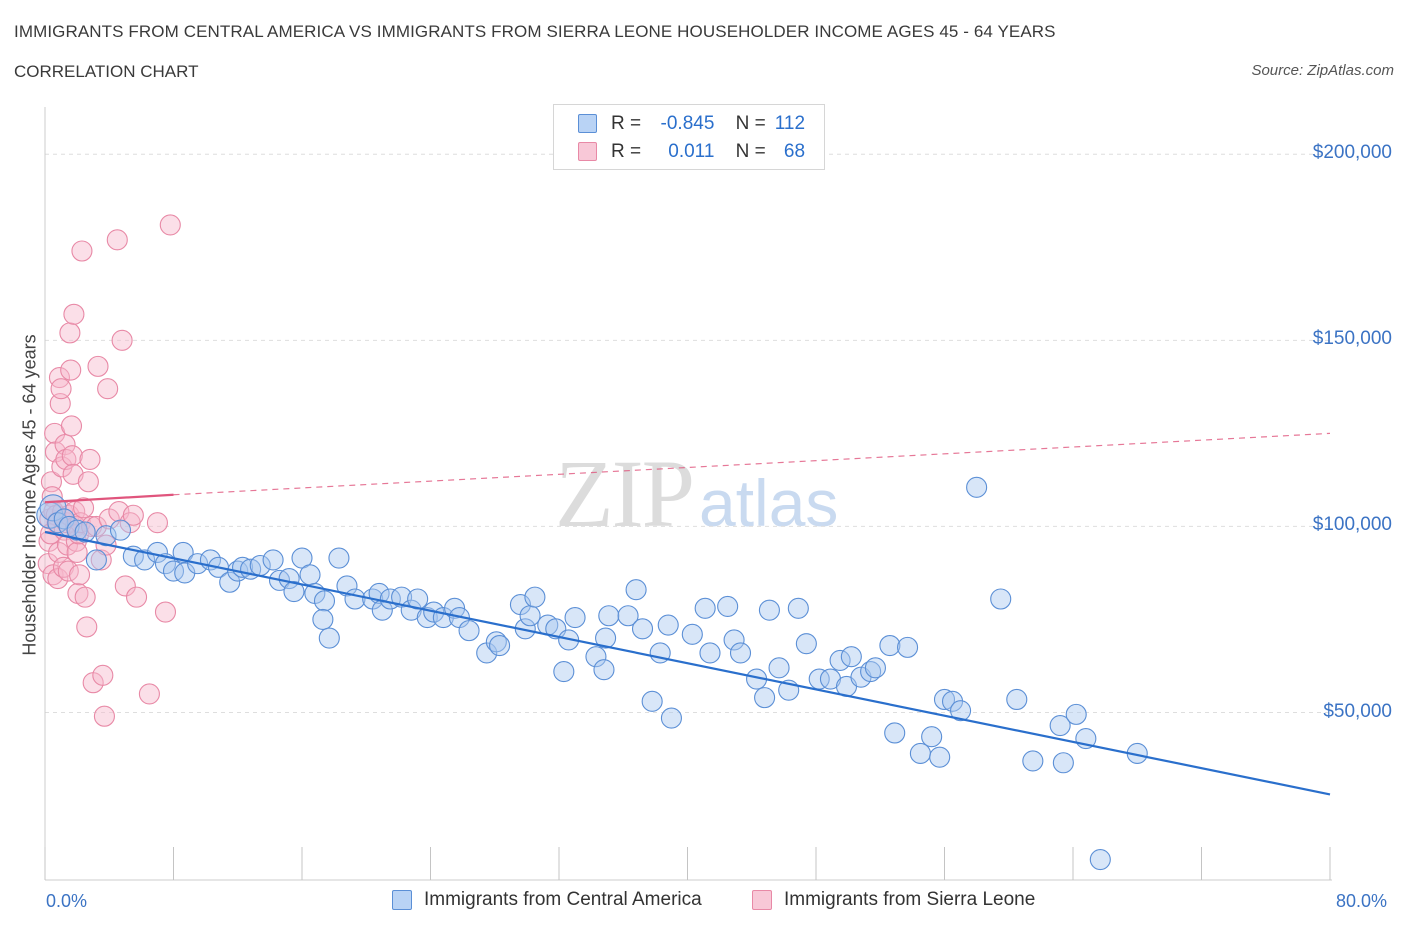  What do you see at coordinates (106, 71) in the screenshot?
I see `chart-subtitle: CORRELATION CHART` at bounding box center [106, 71].